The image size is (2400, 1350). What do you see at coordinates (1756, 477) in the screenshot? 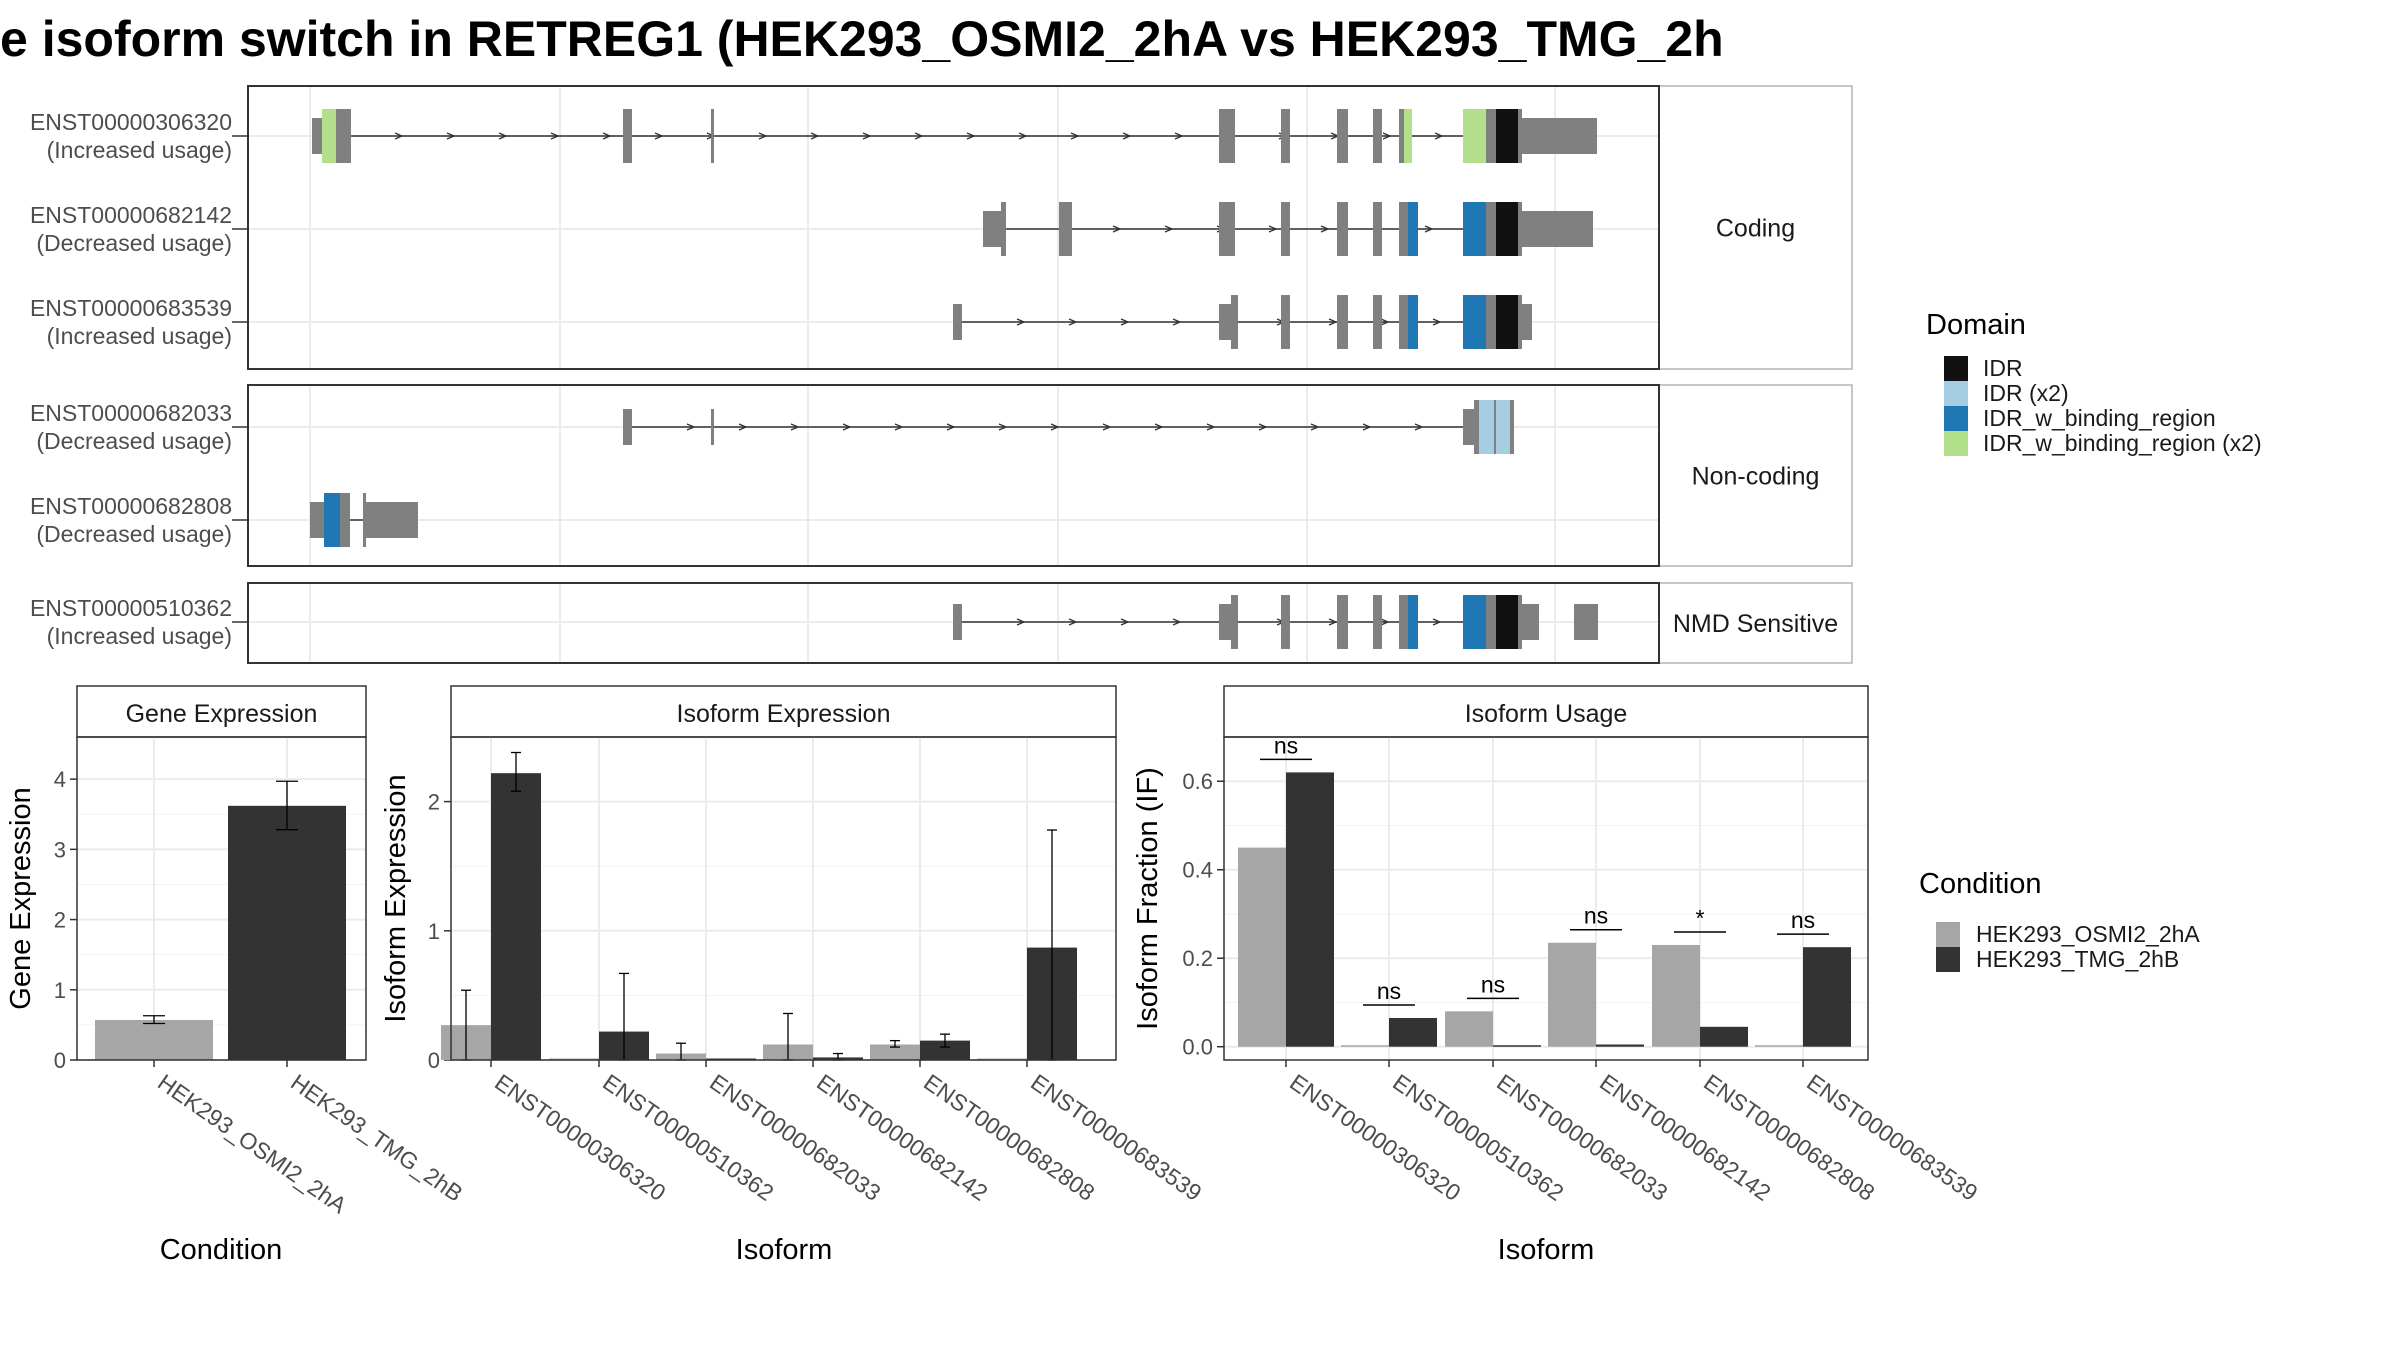
I see `category-label: Non-coding` at bounding box center [1756, 477].